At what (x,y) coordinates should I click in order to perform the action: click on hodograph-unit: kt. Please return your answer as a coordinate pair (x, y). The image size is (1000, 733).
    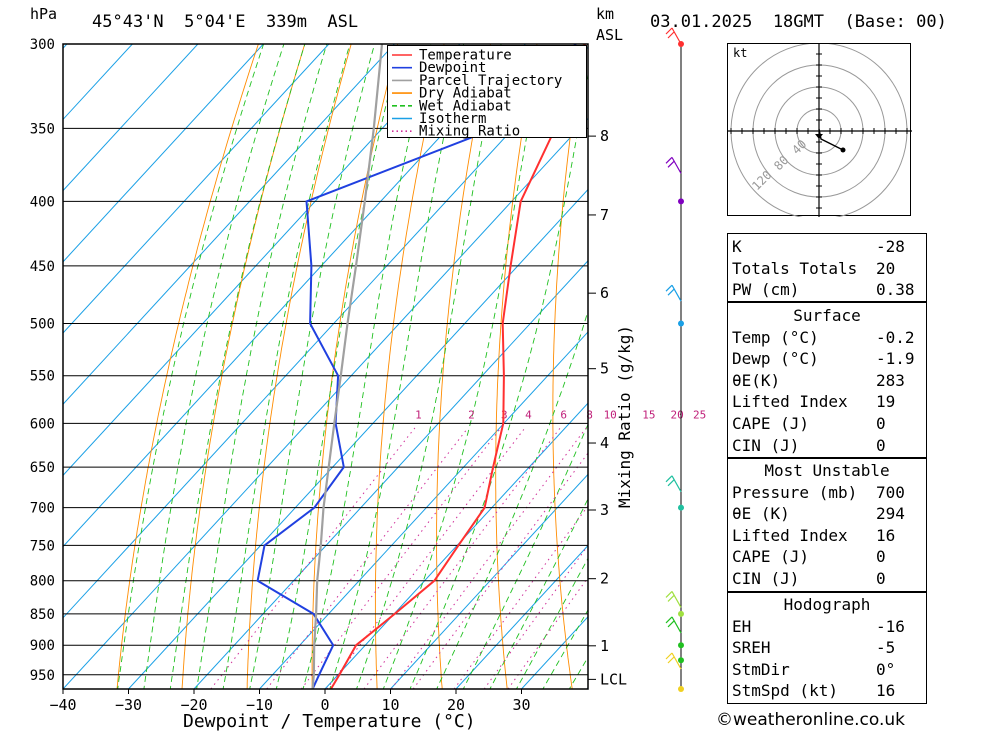
    Looking at the image, I should click on (740, 53).